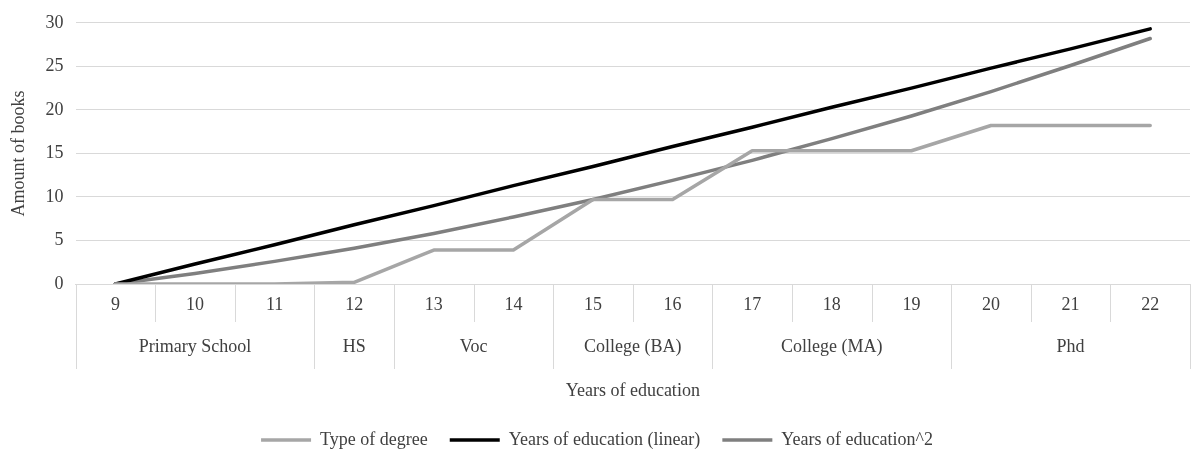 The height and width of the screenshot is (463, 1202). What do you see at coordinates (54, 65) in the screenshot?
I see `y-tick-label: 25` at bounding box center [54, 65].